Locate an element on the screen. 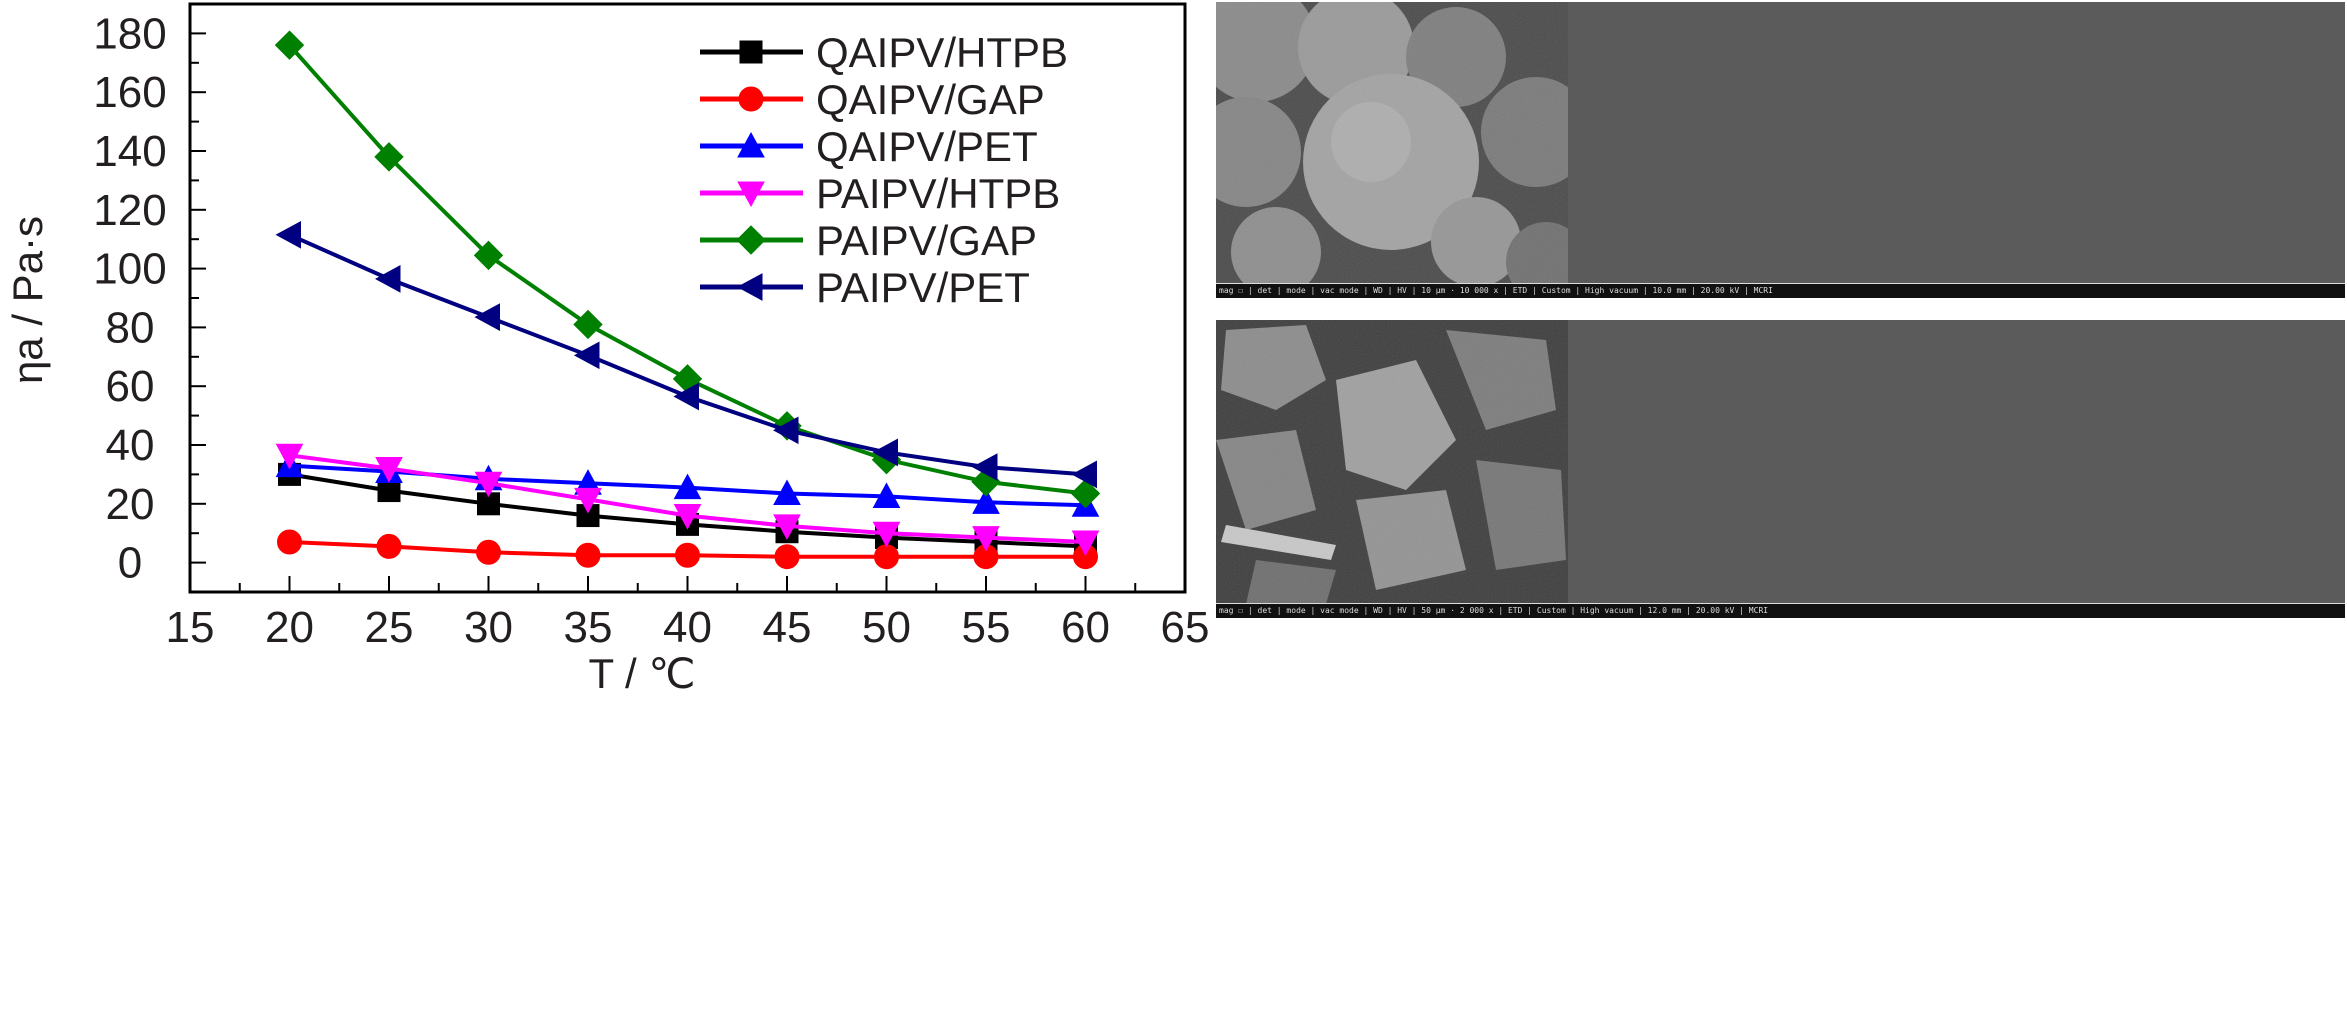 The height and width of the screenshot is (1032, 2347). x-tick-label: 45 is located at coordinates (787, 627).